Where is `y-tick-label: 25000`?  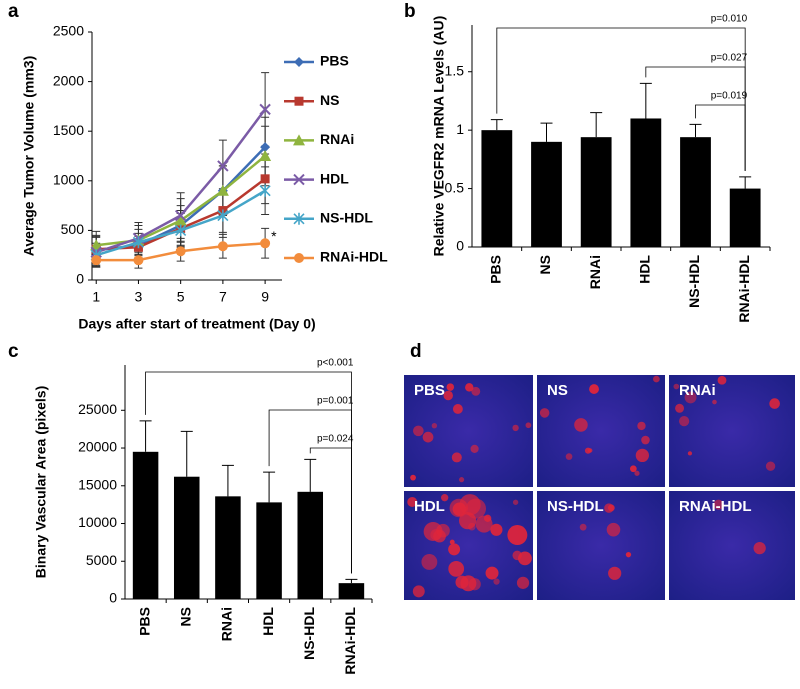
y-tick-label: 25000 is located at coordinates (97, 409).